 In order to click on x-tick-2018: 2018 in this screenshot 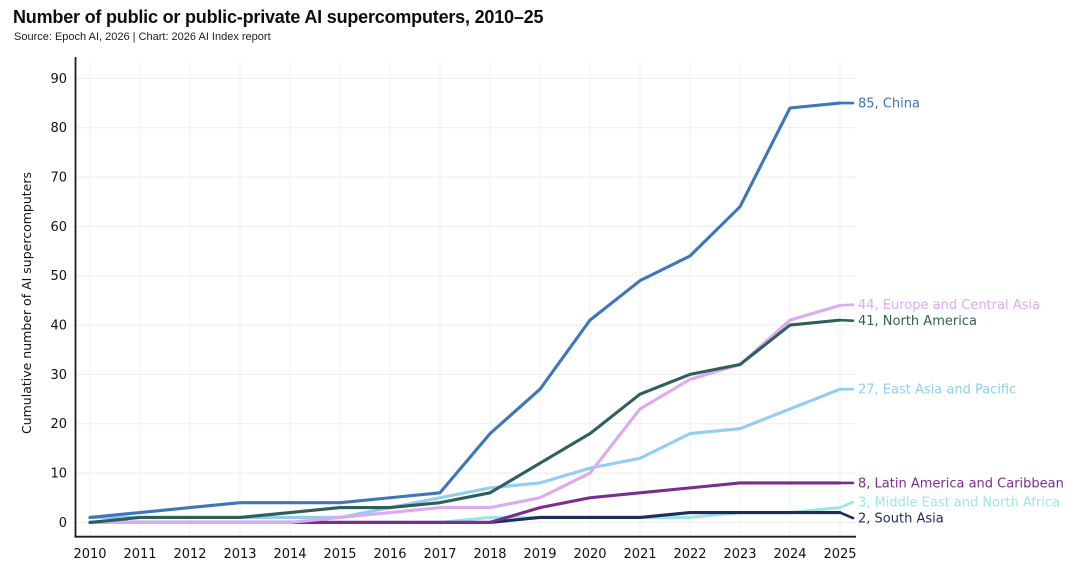, I will do `click(489, 554)`.